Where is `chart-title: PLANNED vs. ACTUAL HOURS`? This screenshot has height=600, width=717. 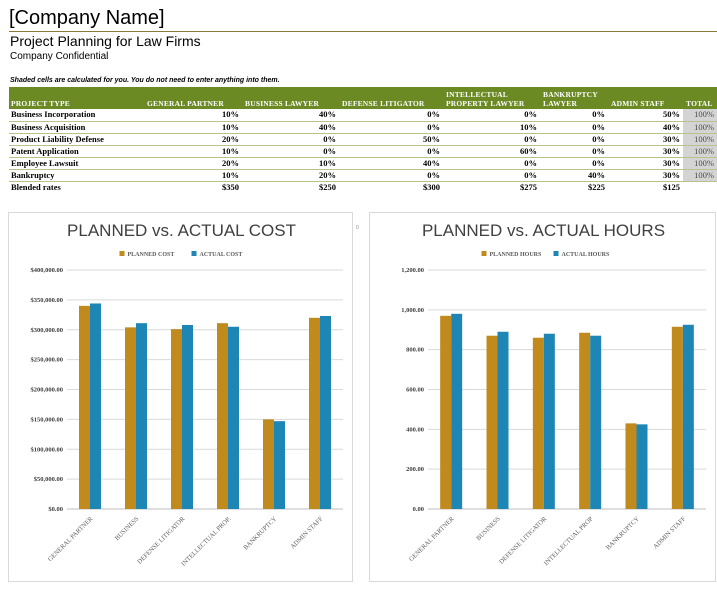 chart-title: PLANNED vs. ACTUAL HOURS is located at coordinates (543, 230).